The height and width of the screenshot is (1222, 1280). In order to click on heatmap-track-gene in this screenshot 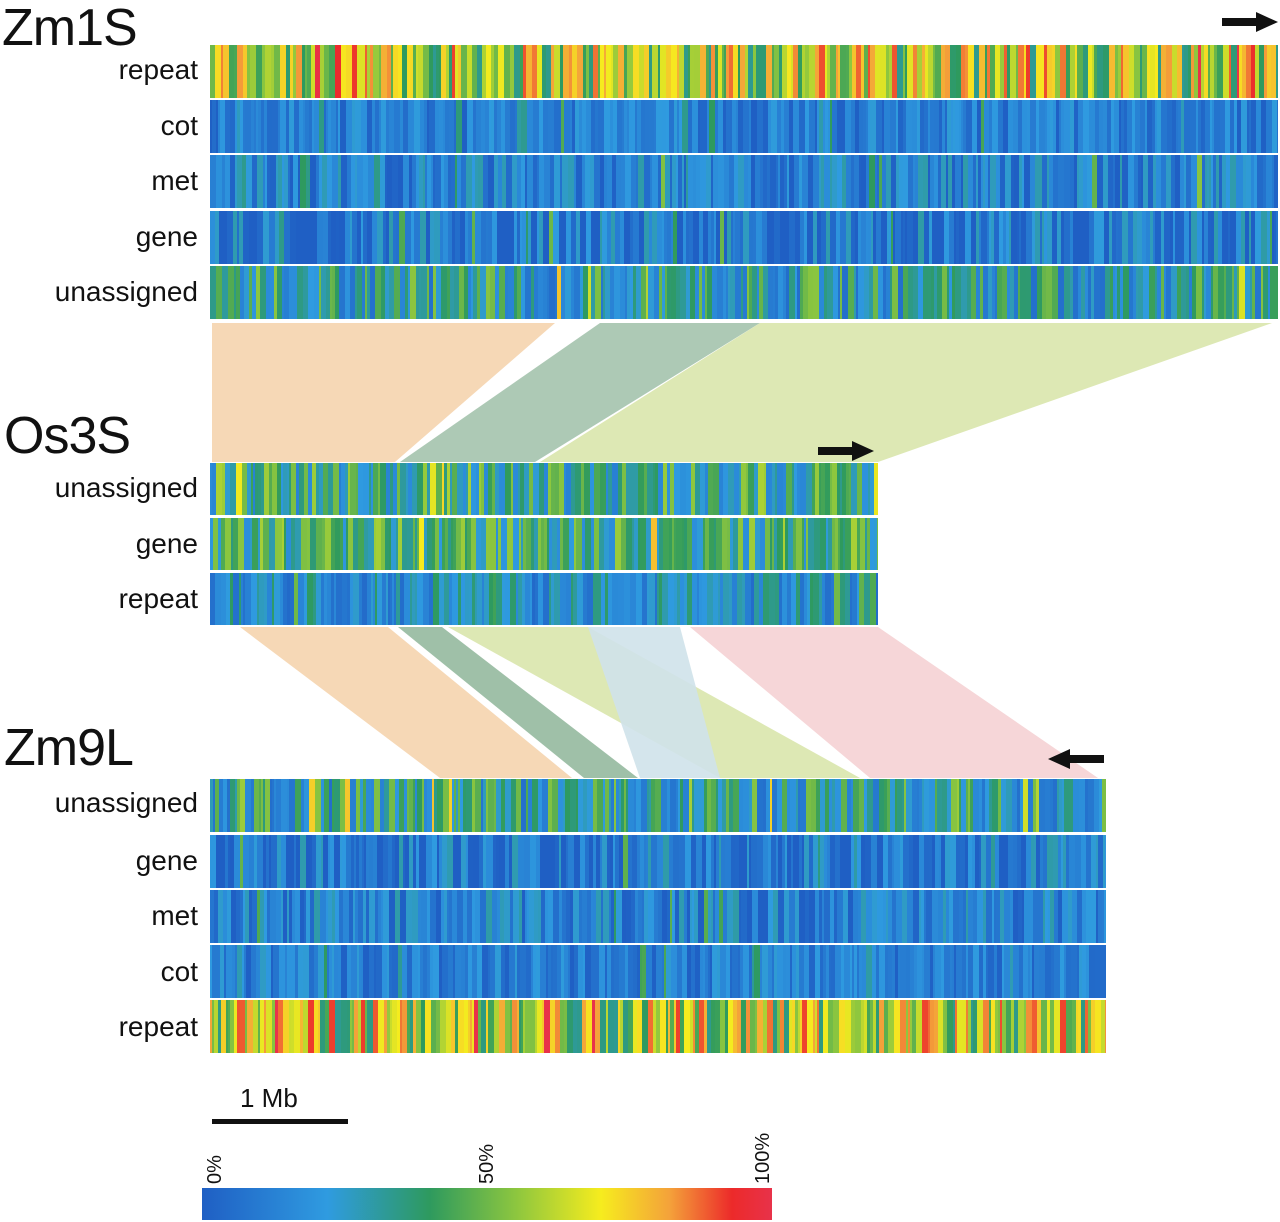, I will do `click(544, 544)`.